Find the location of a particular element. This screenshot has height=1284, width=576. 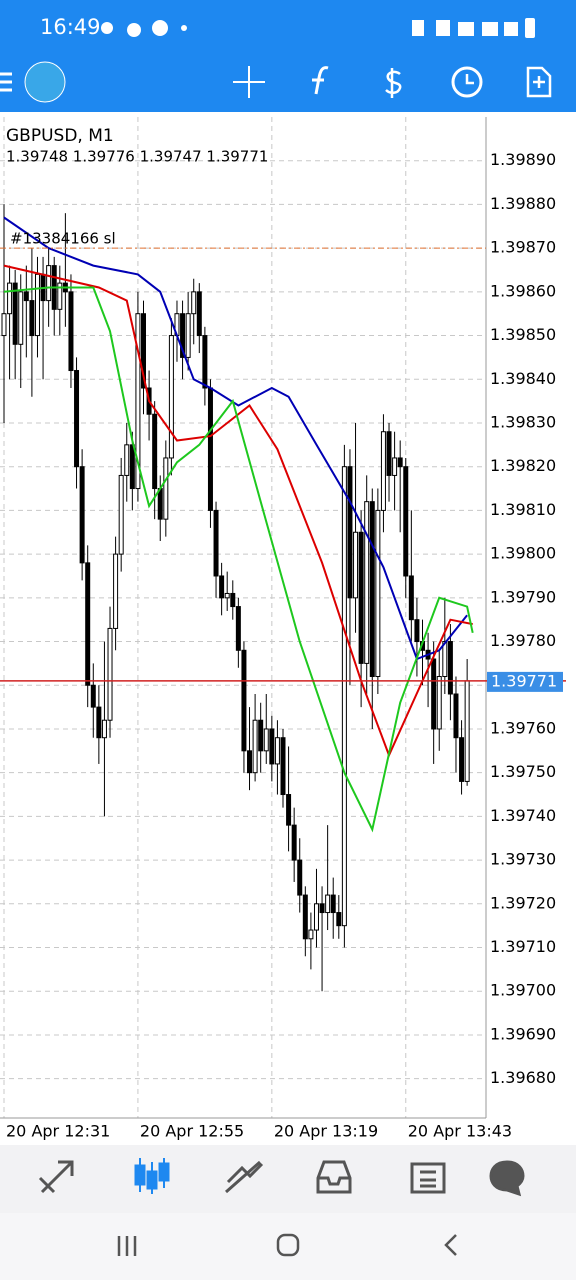

back-button is located at coordinates (450, 1245).